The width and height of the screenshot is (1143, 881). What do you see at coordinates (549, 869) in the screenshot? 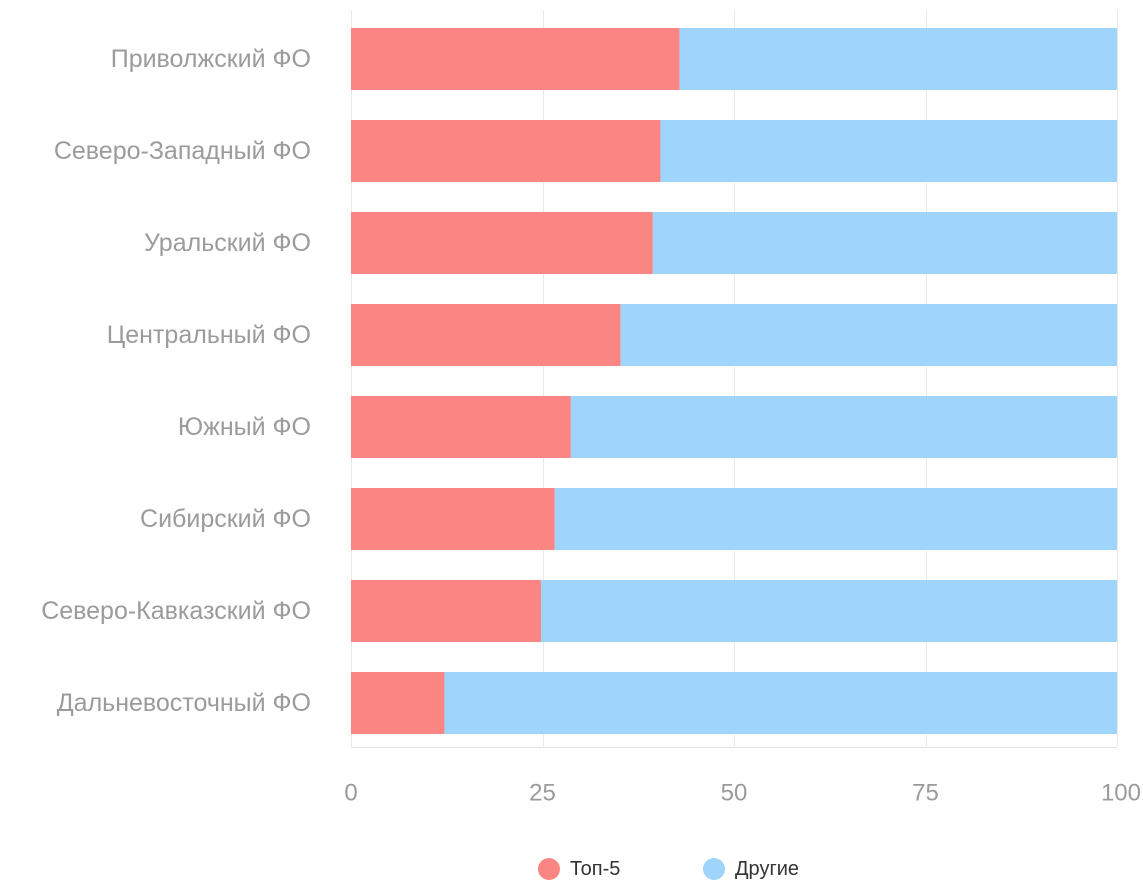
I see `legend-marker-top5` at bounding box center [549, 869].